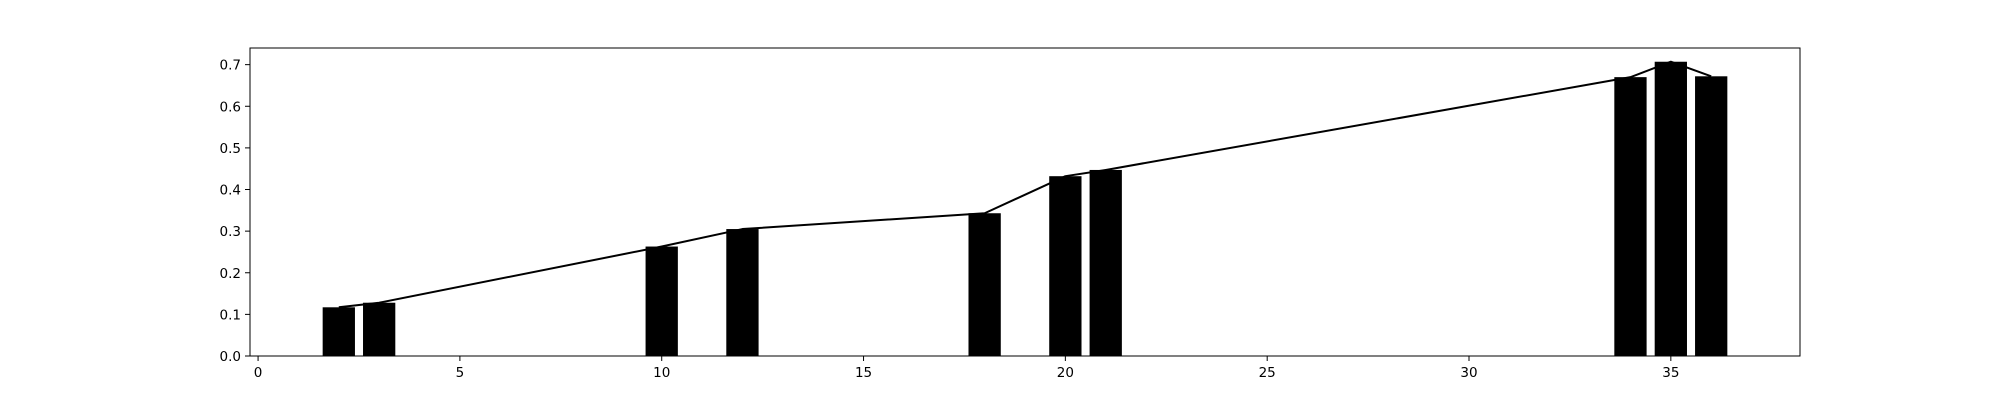 The width and height of the screenshot is (2000, 400). What do you see at coordinates (230, 149) in the screenshot?
I see `y-tick-label: 0.5` at bounding box center [230, 149].